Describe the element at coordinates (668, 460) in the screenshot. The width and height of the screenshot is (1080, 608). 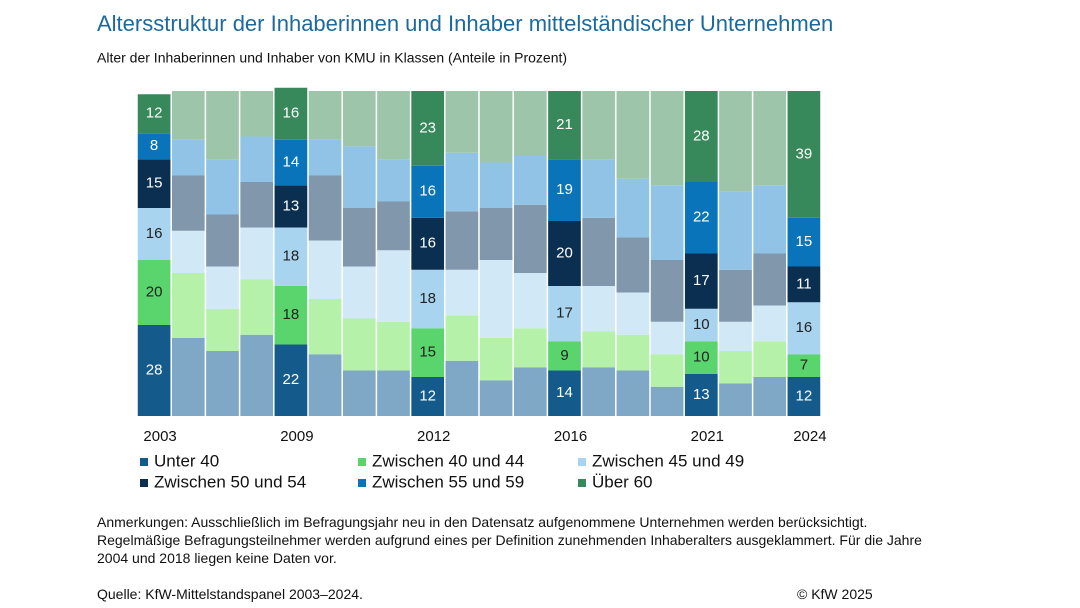
I see `legend-label: Zwischen 45 und 49` at that location.